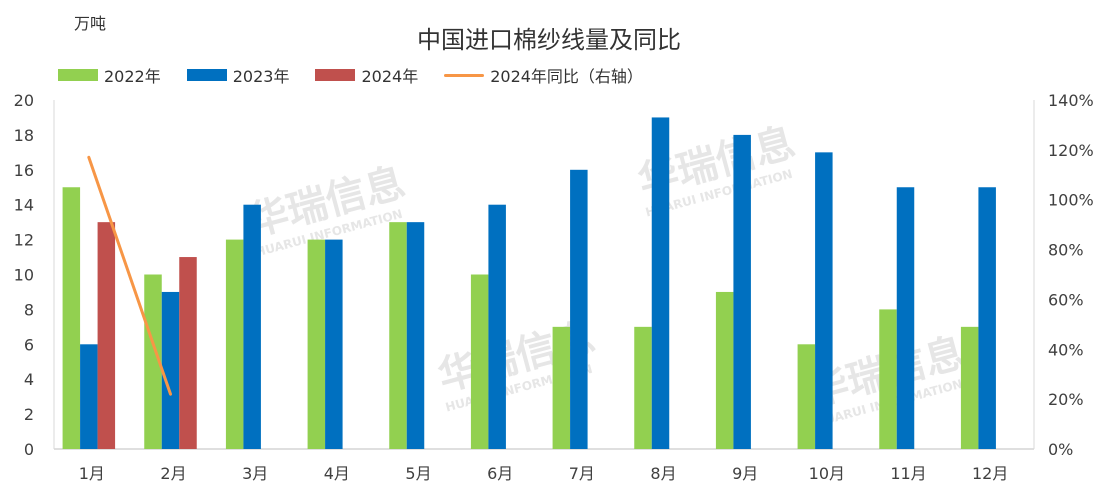 The width and height of the screenshot is (1098, 493). What do you see at coordinates (24, 100) in the screenshot?
I see `y-tick-label: 20` at bounding box center [24, 100].